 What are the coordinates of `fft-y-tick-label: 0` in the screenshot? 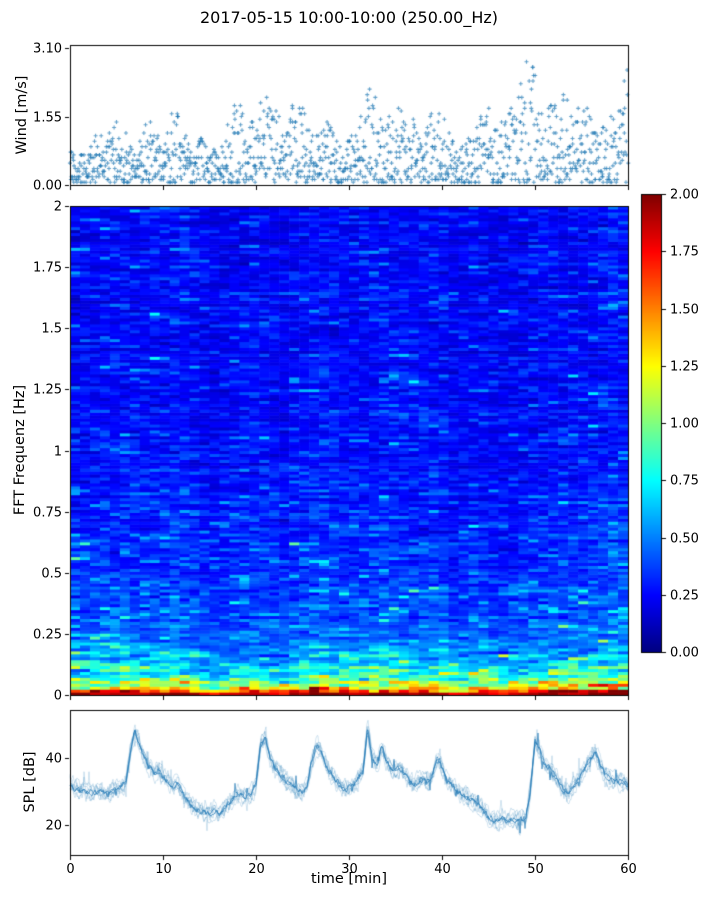 It's located at (57, 695).